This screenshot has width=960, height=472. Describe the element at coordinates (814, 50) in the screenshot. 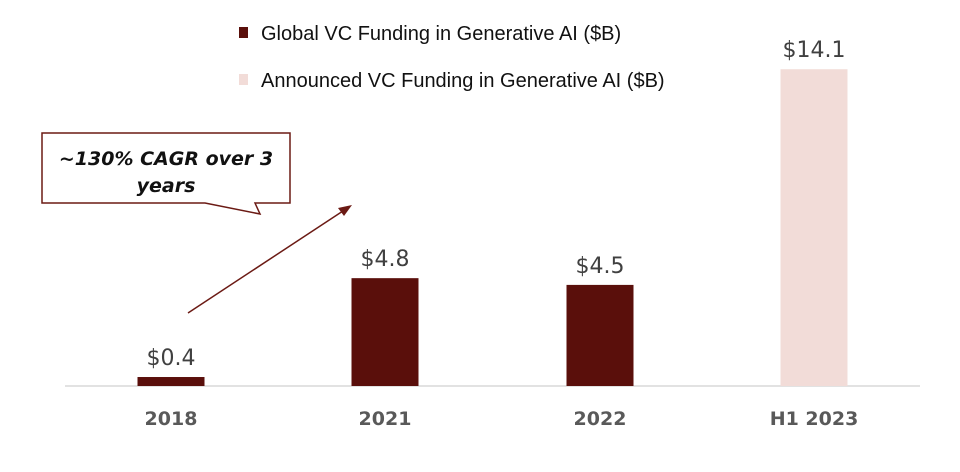

I see `data-label: $14.1` at that location.